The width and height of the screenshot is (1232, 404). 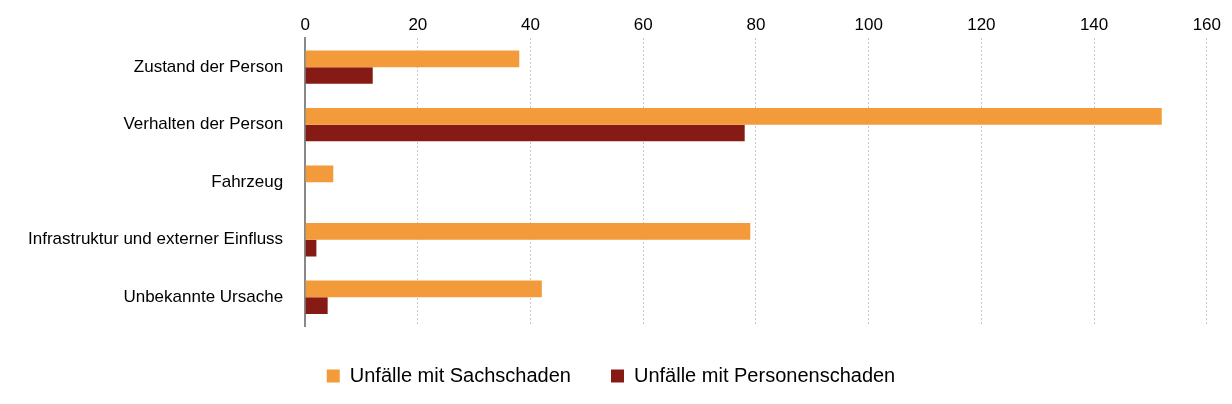 What do you see at coordinates (1207, 24) in the screenshot?
I see `x-tick-label: 160` at bounding box center [1207, 24].